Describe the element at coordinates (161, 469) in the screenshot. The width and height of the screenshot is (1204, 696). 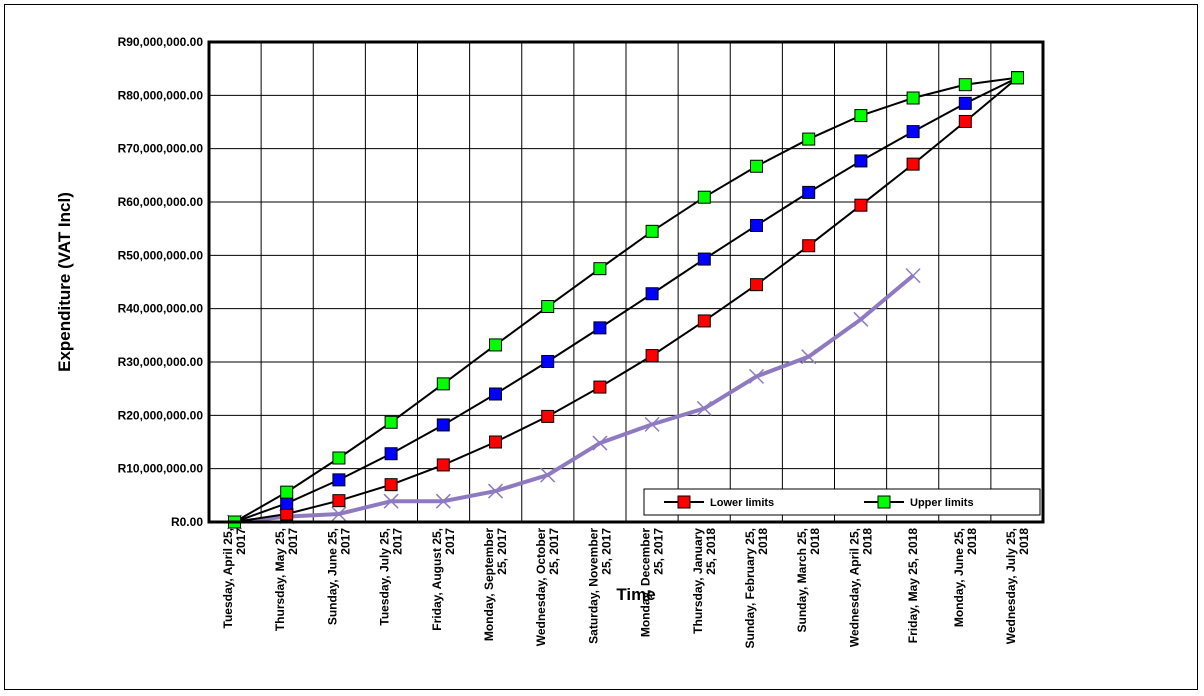
I see `y-tick-label: R10,000,000.00` at that location.